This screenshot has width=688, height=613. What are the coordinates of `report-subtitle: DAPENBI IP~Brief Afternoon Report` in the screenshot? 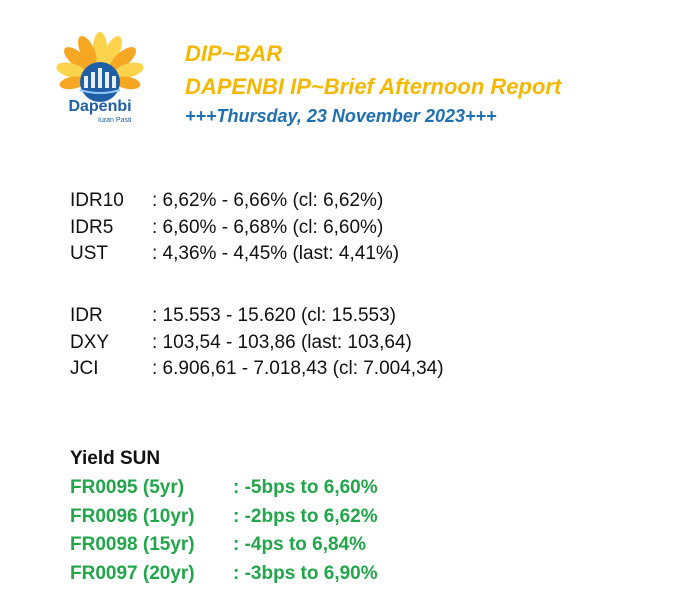 It's located at (373, 86).